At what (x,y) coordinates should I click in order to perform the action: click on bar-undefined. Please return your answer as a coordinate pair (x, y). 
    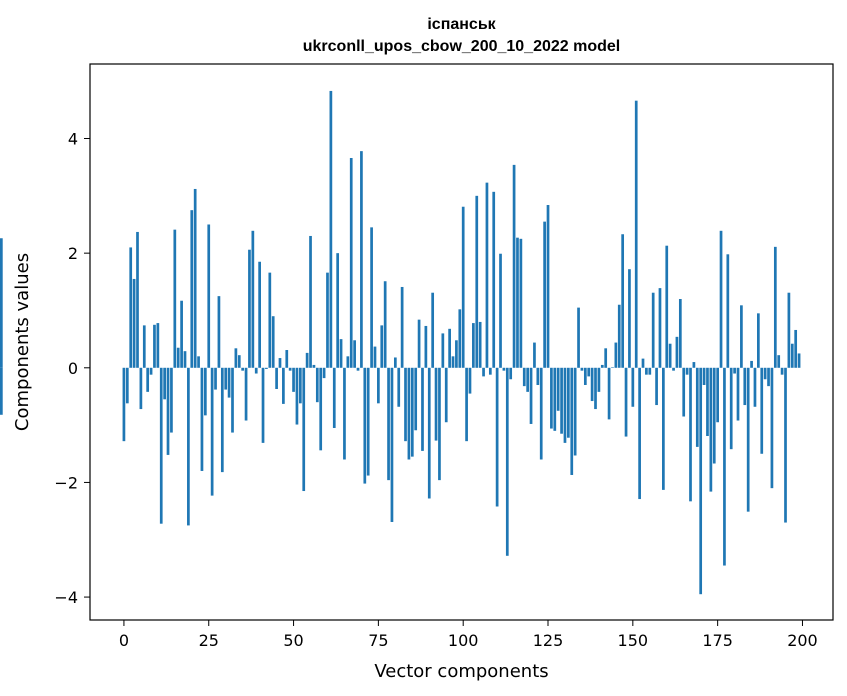
    Looking at the image, I should click on (1, 303).